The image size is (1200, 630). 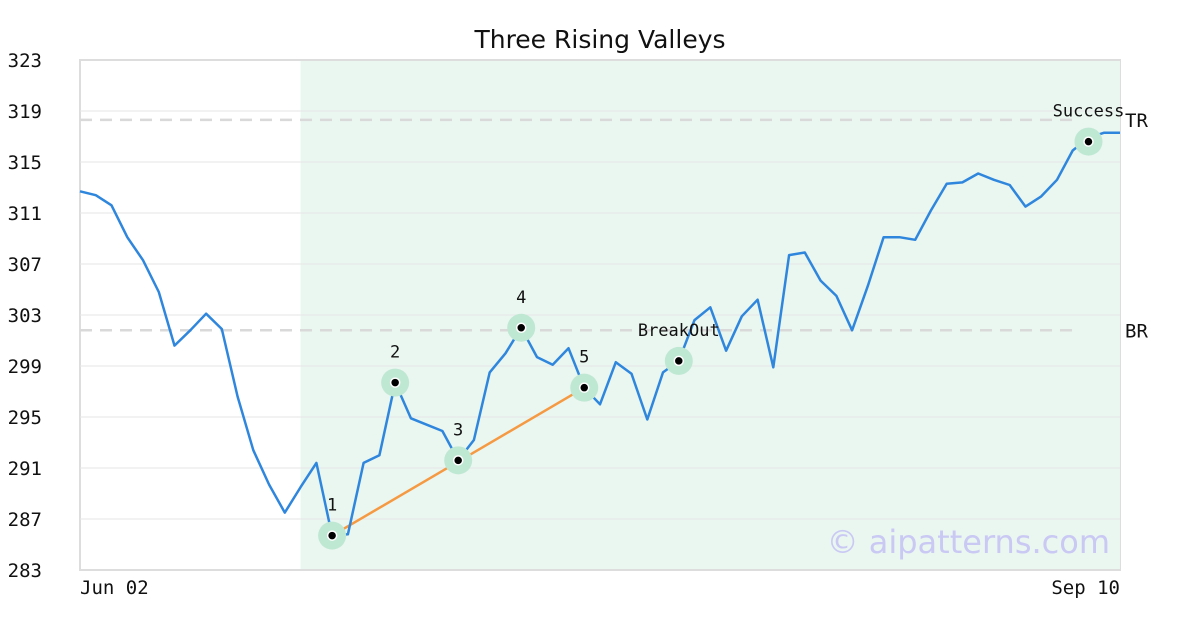 What do you see at coordinates (1136, 121) in the screenshot?
I see `level-label: TR` at bounding box center [1136, 121].